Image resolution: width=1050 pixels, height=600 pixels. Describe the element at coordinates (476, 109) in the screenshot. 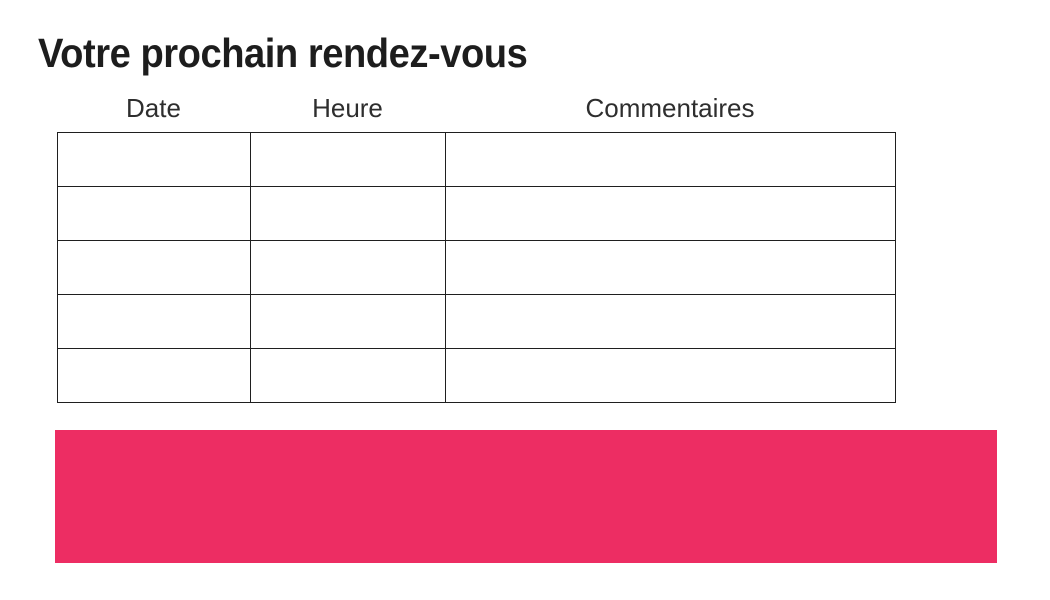

I see `table-header-row: Date Heure Commentaires` at that location.